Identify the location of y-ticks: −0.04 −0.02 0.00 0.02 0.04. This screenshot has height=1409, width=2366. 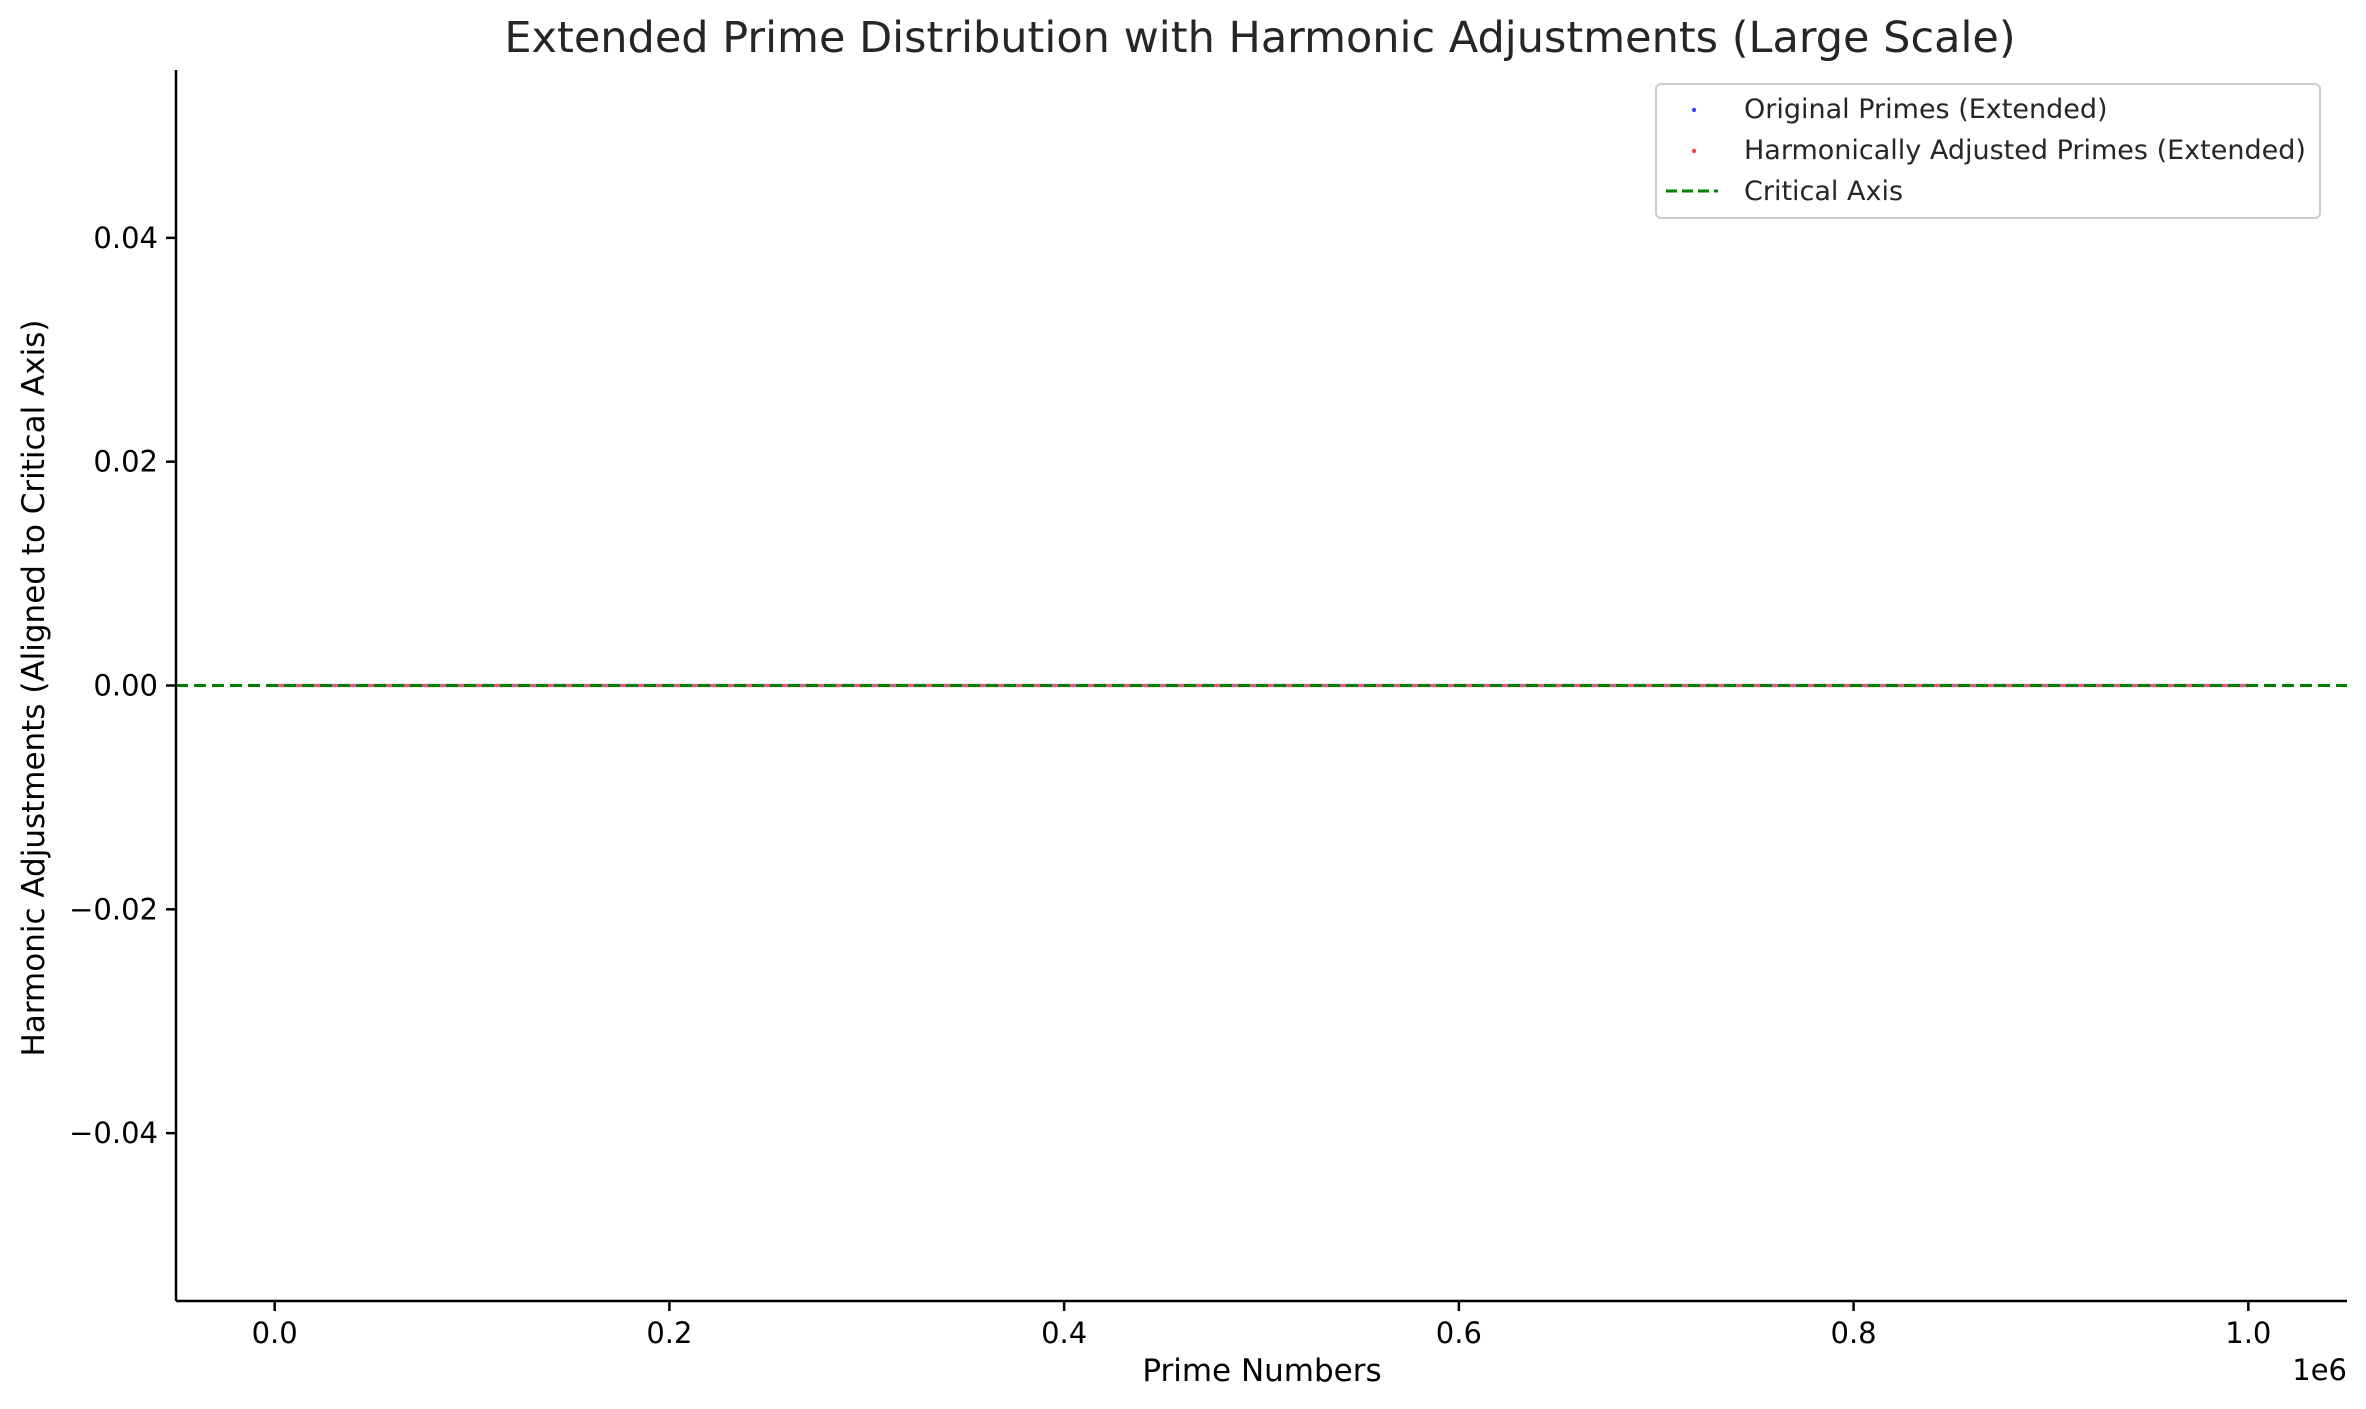
(122, 685).